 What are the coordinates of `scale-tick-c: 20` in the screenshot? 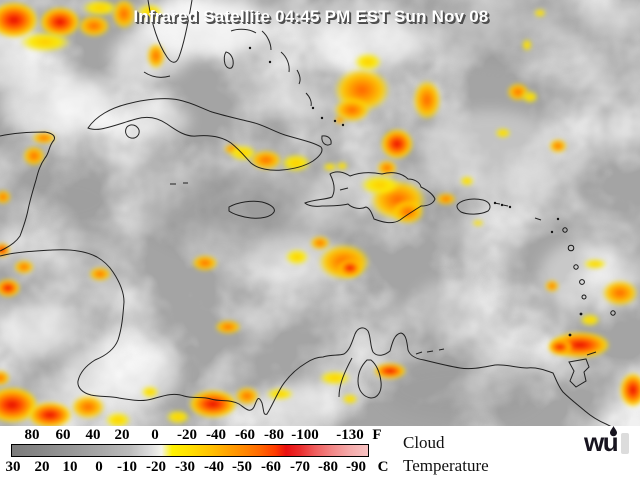 It's located at (42, 467).